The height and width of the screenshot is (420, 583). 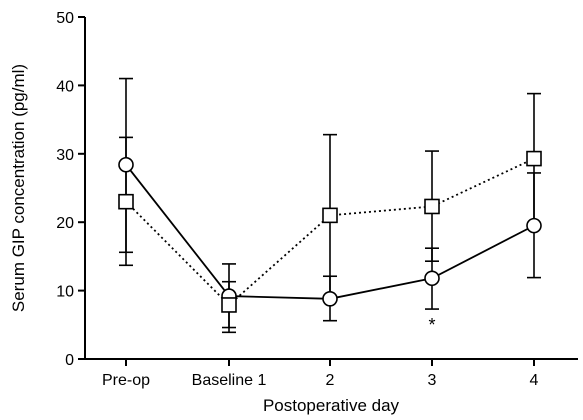 What do you see at coordinates (65, 18) in the screenshot?
I see `y-tick-label-50: 50` at bounding box center [65, 18].